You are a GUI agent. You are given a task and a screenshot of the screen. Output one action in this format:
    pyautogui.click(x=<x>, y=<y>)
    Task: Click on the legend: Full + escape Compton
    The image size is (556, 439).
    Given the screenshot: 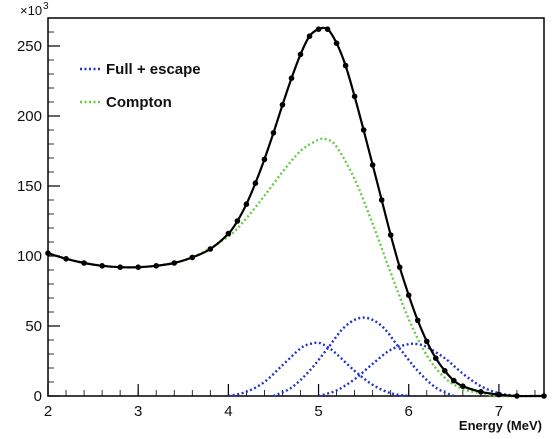 What is the action you would take?
    pyautogui.click(x=140, y=86)
    